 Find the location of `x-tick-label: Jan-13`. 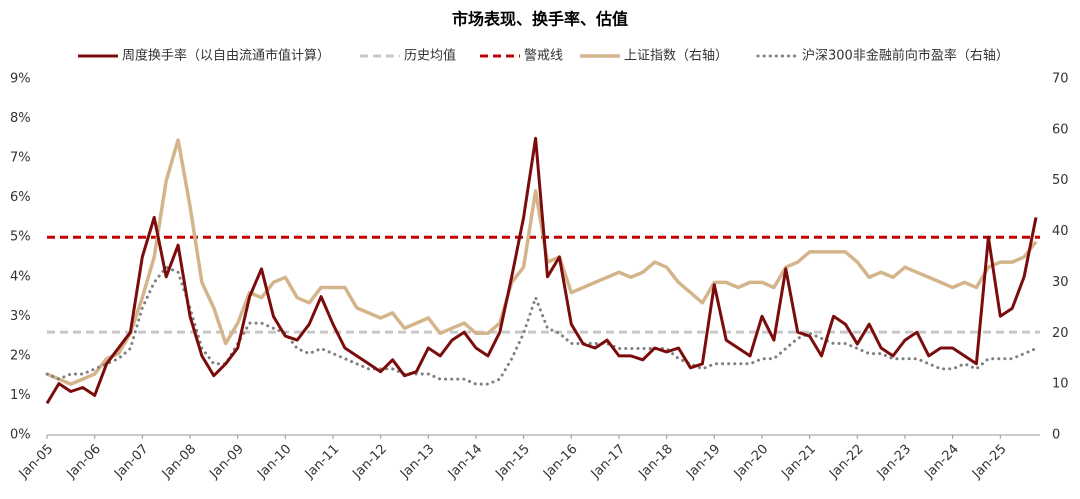

x-tick-label: Jan-13 is located at coordinates (417, 462).